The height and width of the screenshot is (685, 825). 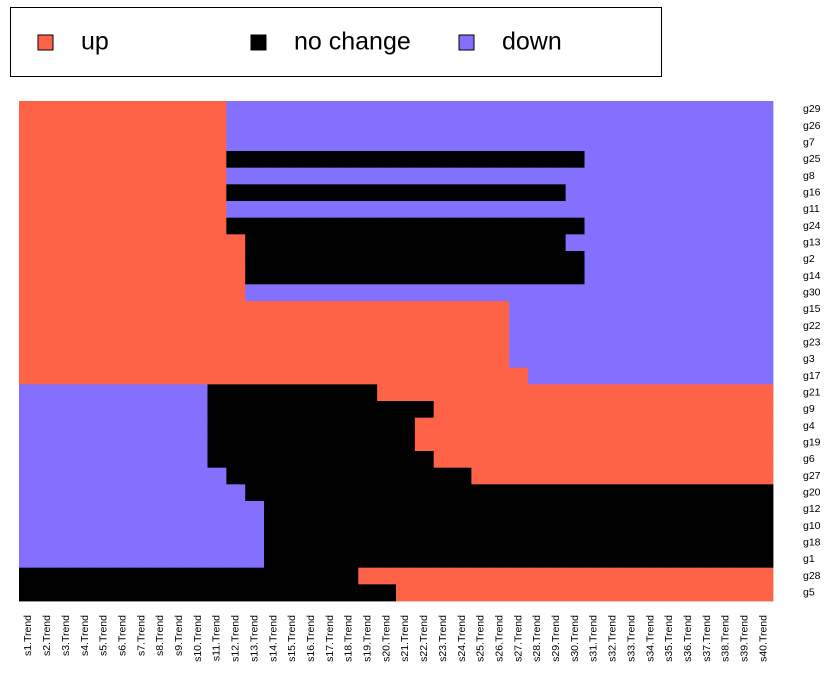 I want to click on column-label: s15.Trend, so click(x=292, y=638).